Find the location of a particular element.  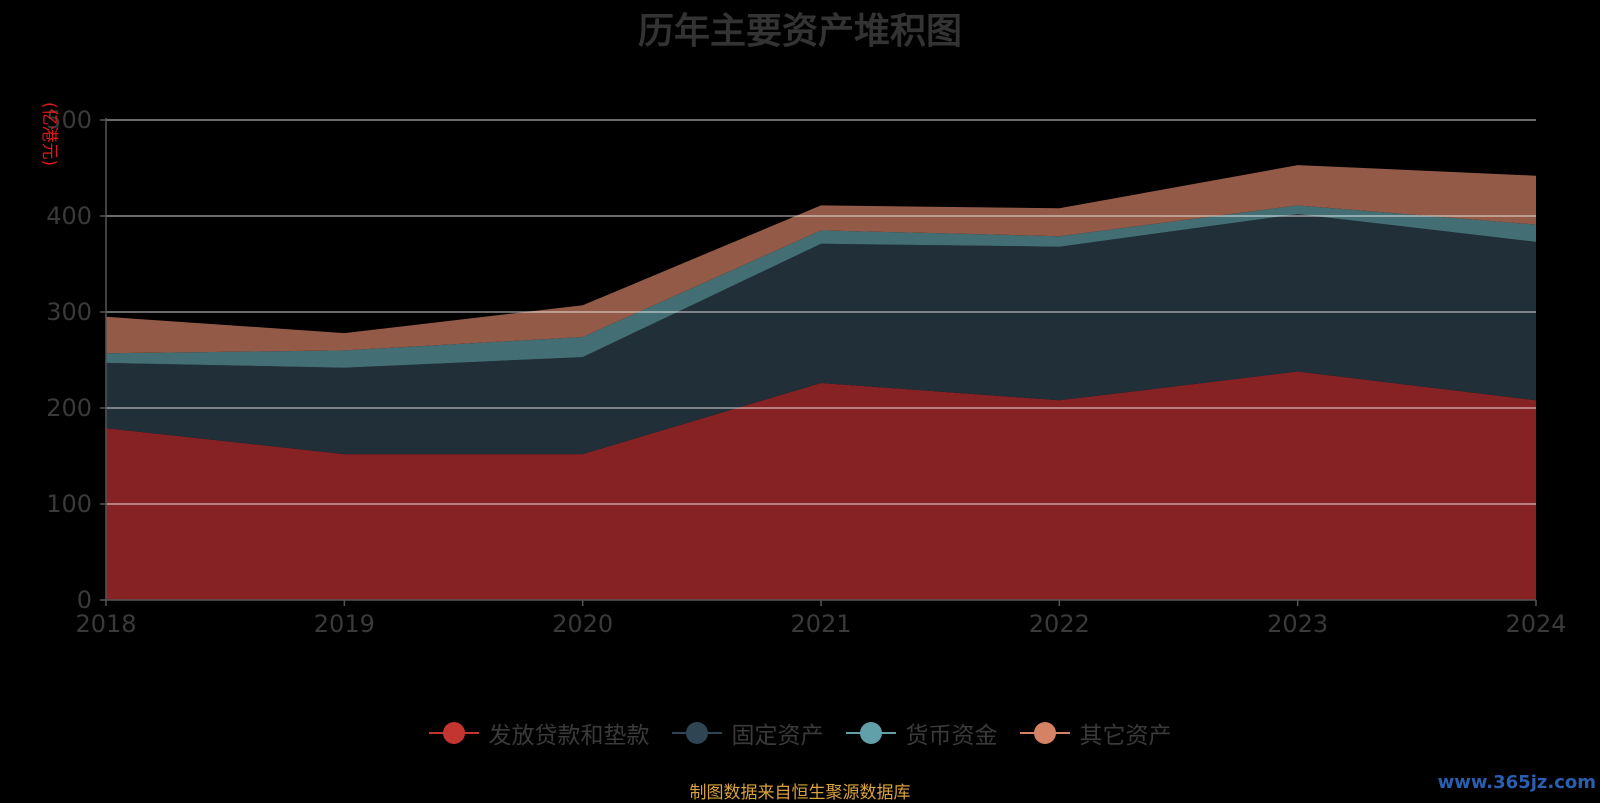

chart-title: 历年主要资产堆积图 is located at coordinates (799, 31).